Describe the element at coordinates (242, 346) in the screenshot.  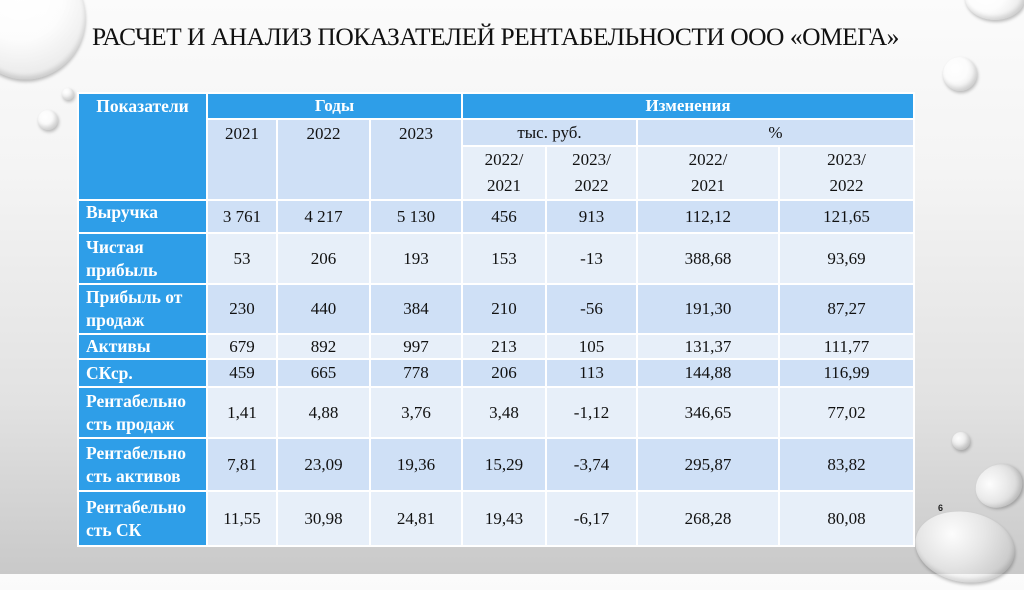
I see `cell: 679` at that location.